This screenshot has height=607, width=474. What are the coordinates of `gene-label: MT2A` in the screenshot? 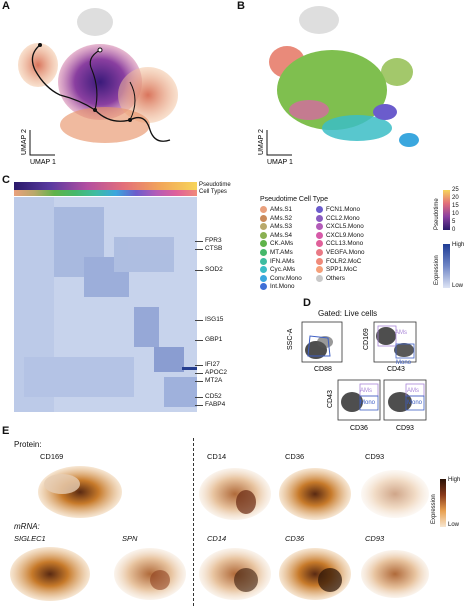 It's located at (208, 380).